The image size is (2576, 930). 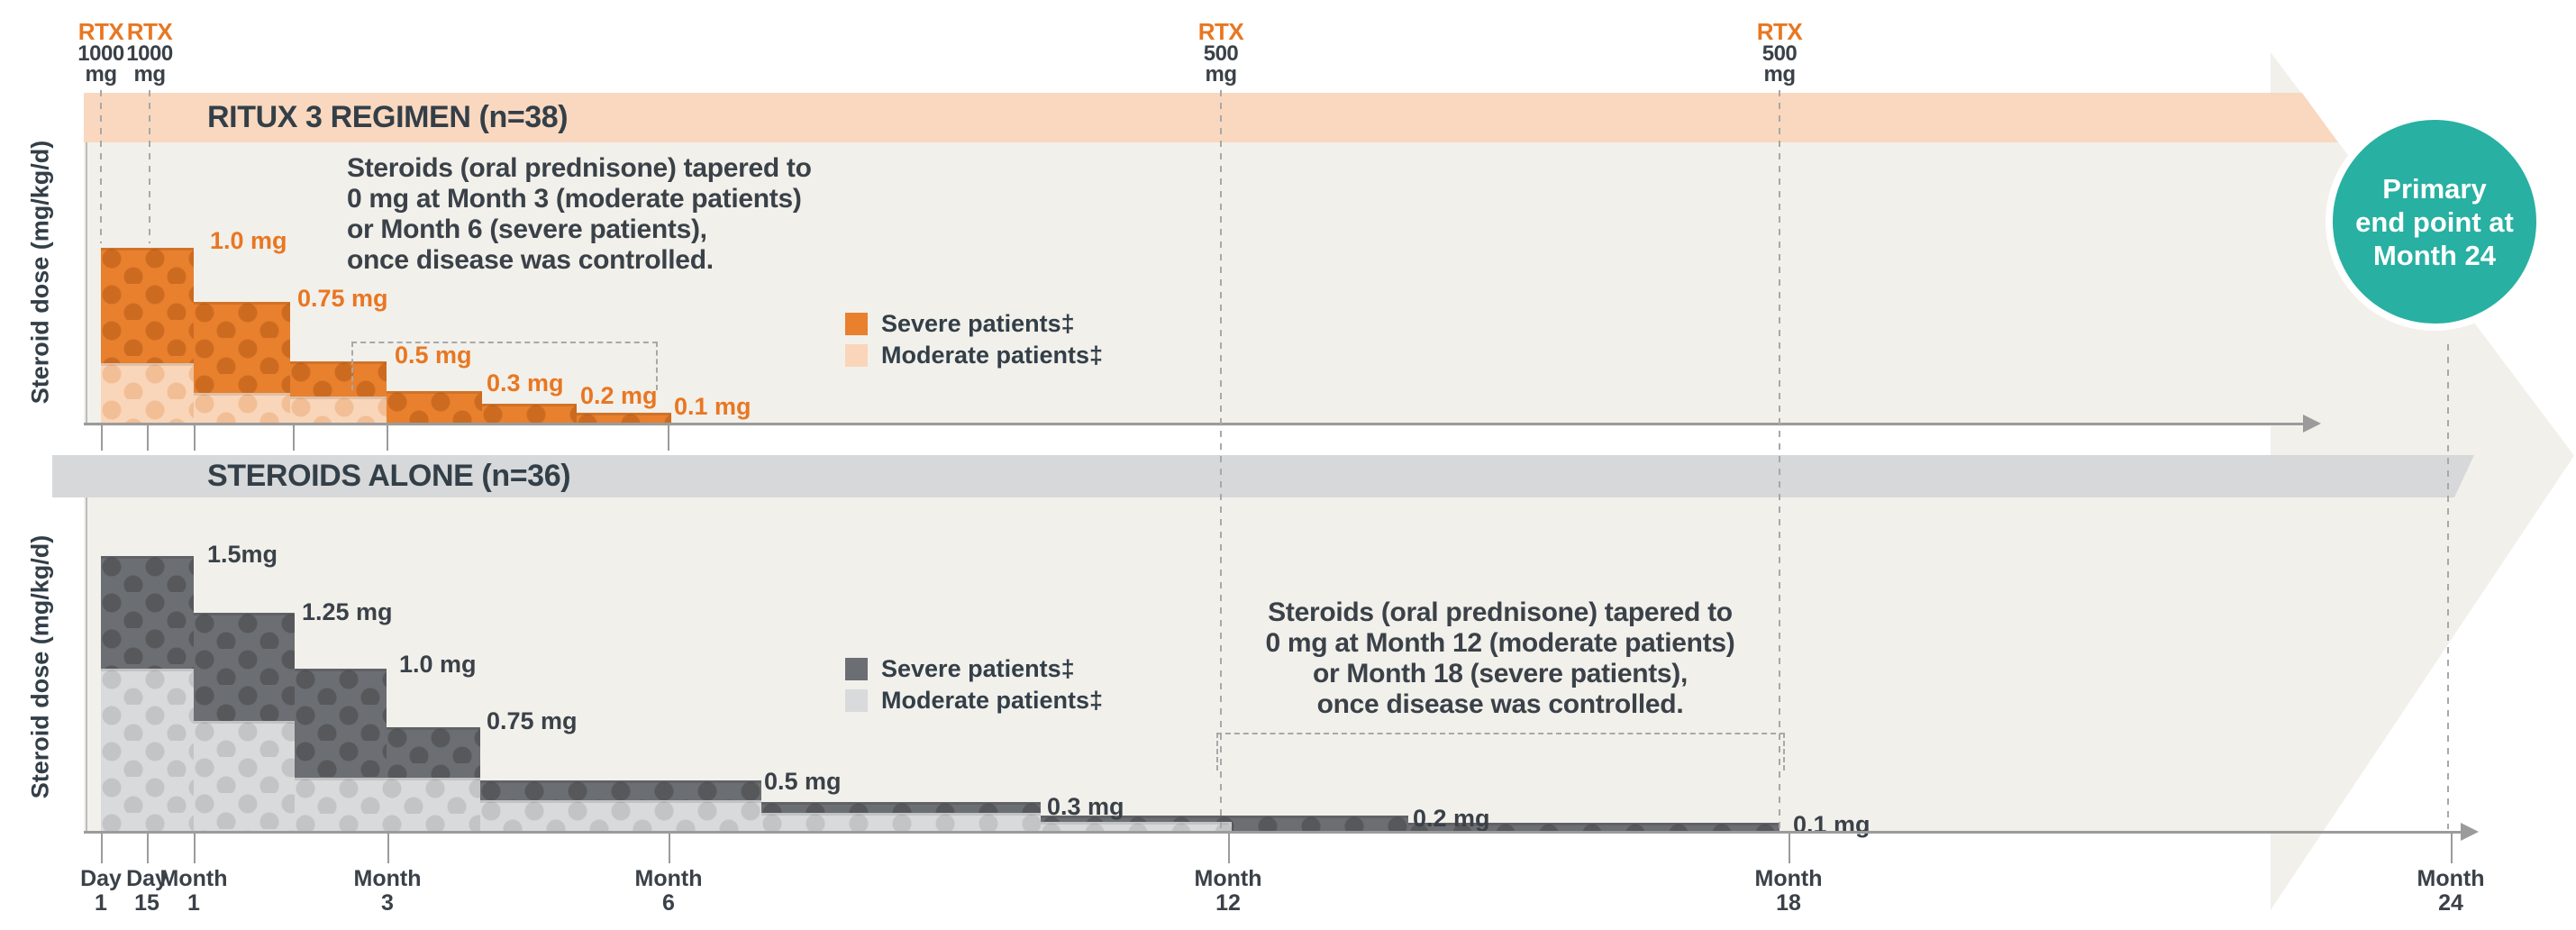 What do you see at coordinates (2434, 255) in the screenshot?
I see `endpoint-line: Month 24` at bounding box center [2434, 255].